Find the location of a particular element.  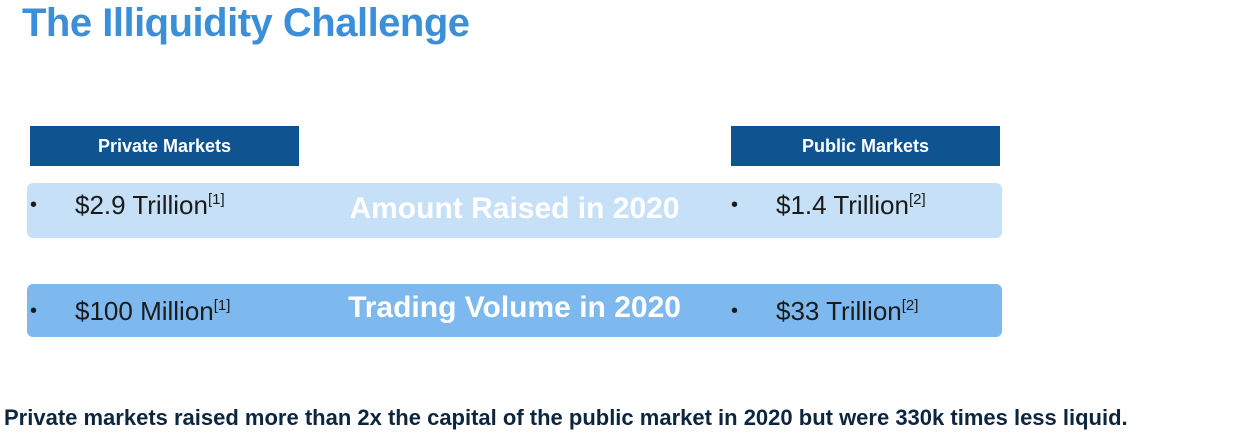

value: $100 Million is located at coordinates (144, 311).